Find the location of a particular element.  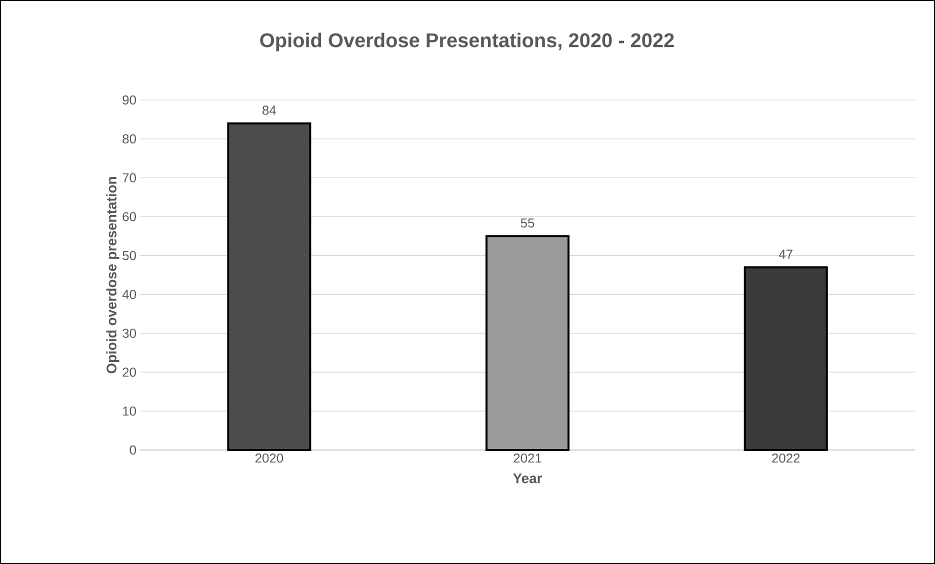

y-tick-label: 0 is located at coordinates (133, 450).